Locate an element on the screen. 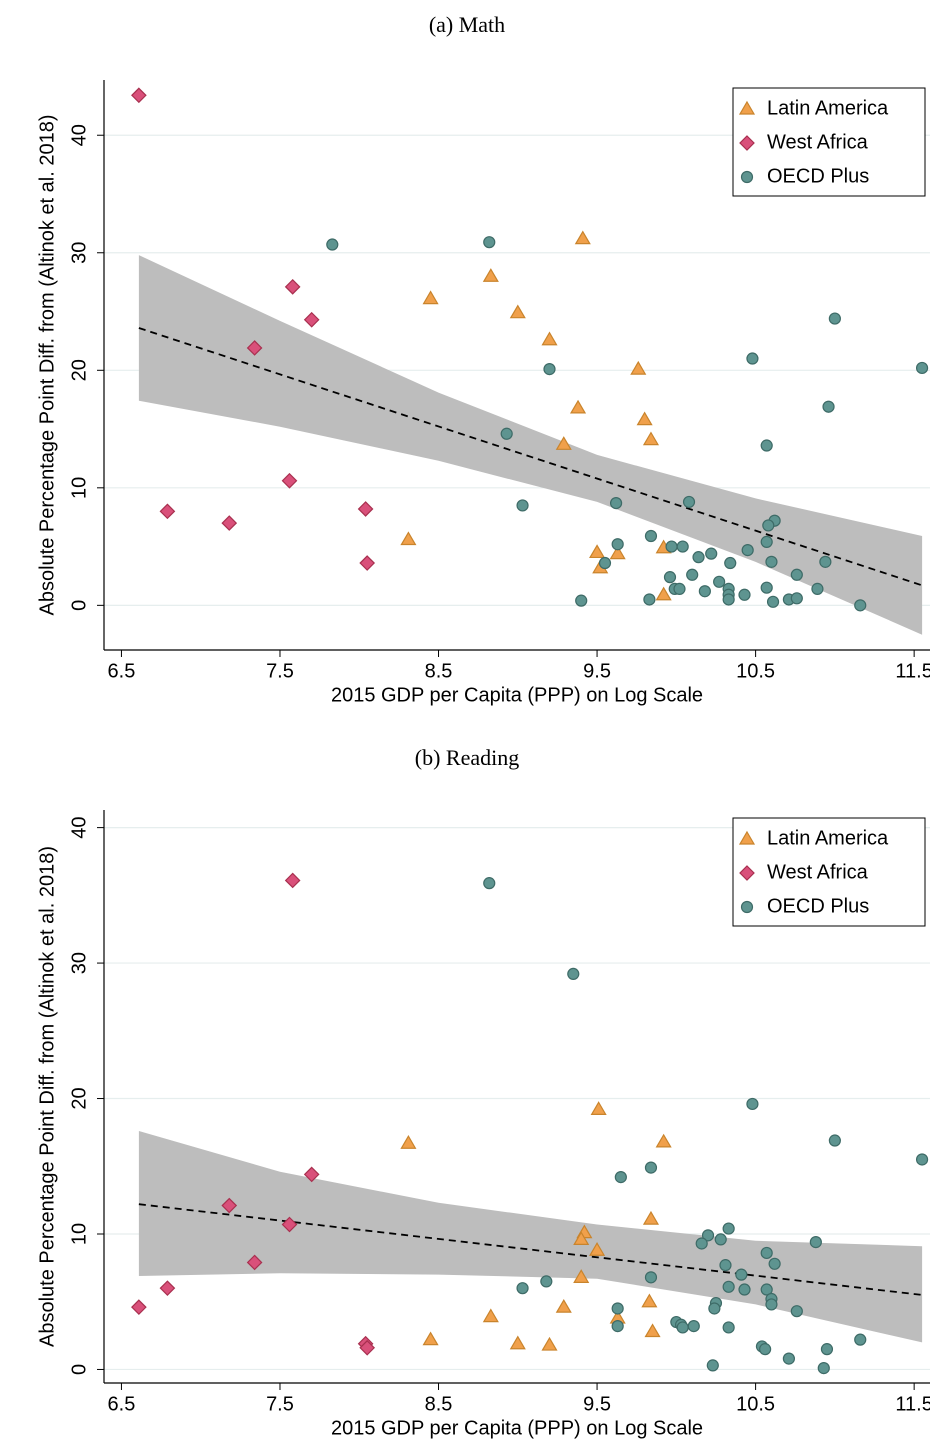 Image resolution: width=930 pixels, height=1450 pixels. y-tick-label: 20 is located at coordinates (79, 370).